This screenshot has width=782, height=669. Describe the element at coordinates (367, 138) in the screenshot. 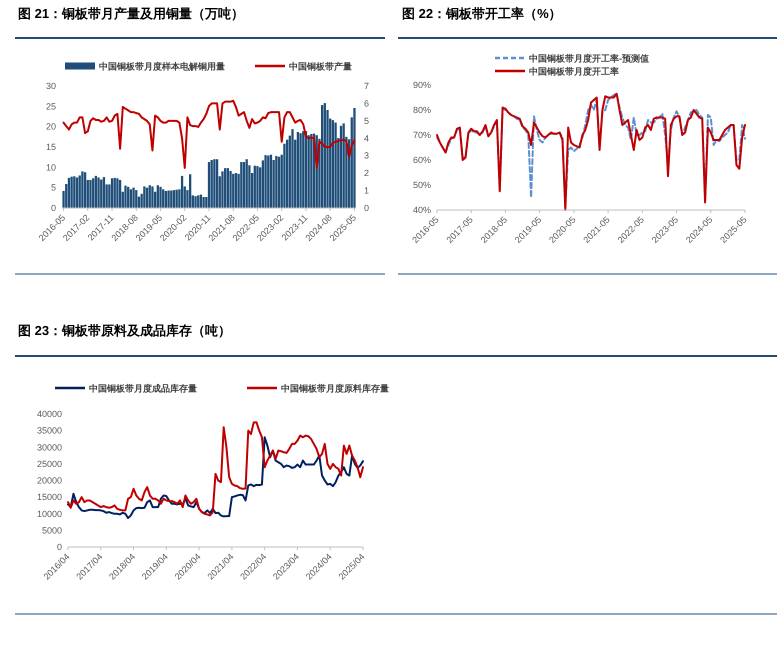

I see `y2-tick-label: 4` at that location.